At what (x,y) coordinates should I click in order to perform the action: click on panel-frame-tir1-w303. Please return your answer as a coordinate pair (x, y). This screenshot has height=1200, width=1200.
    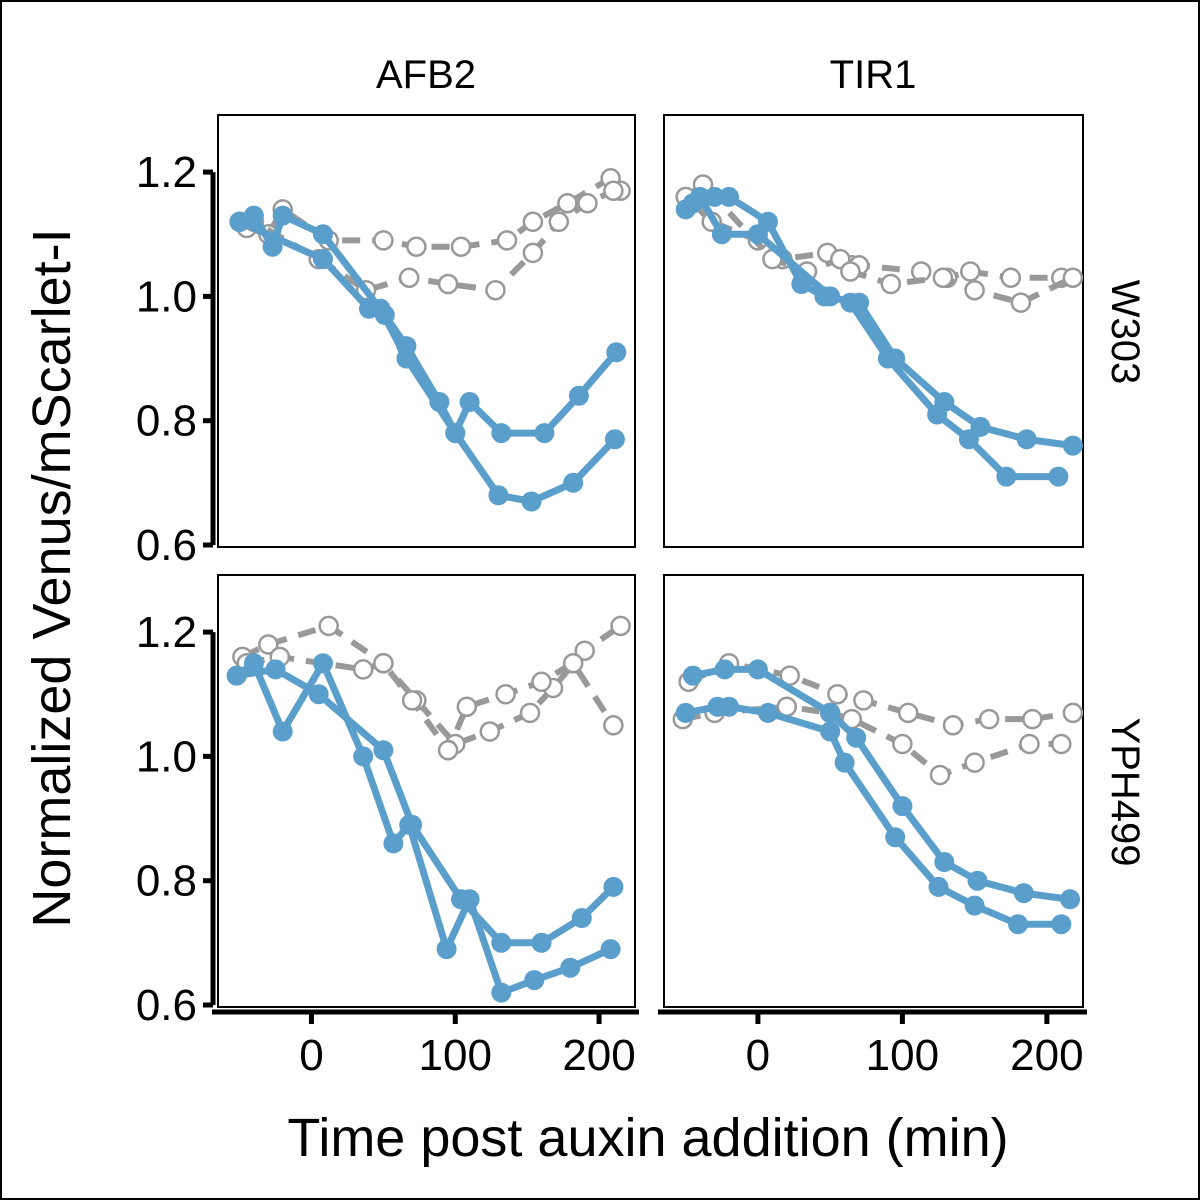
    Looking at the image, I should click on (873, 331).